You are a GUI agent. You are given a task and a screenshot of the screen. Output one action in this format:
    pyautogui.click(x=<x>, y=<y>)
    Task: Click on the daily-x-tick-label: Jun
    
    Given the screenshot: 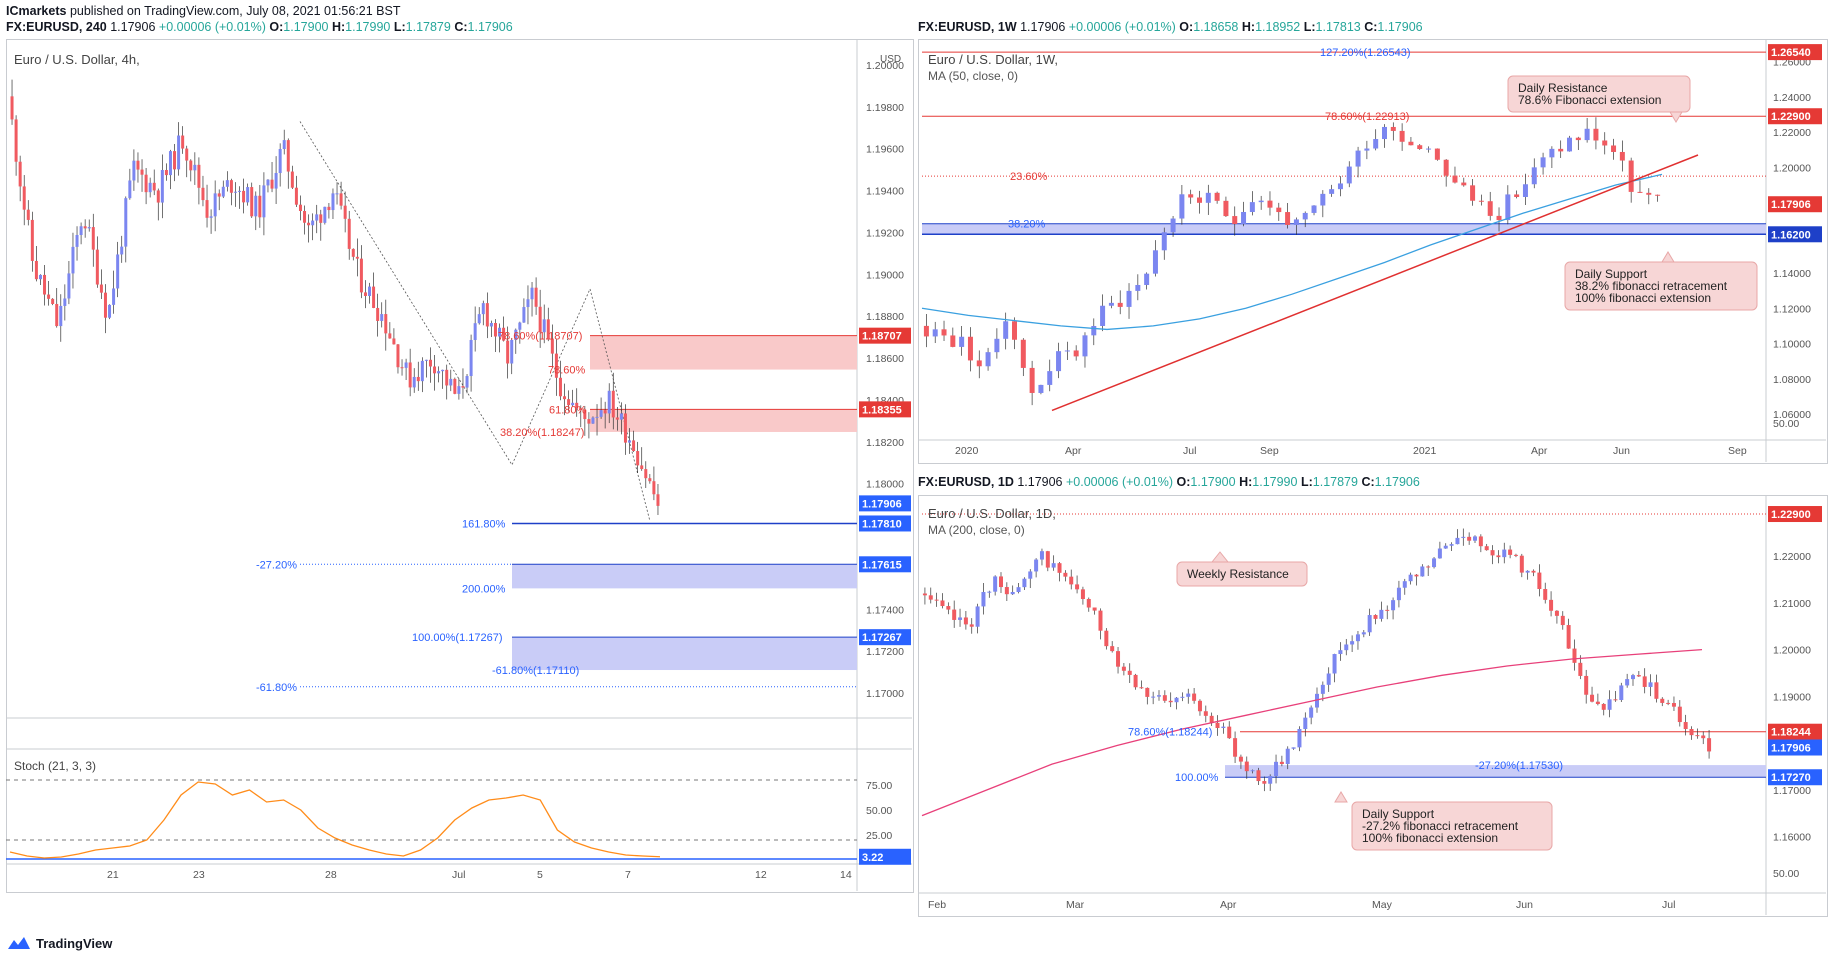 What is the action you would take?
    pyautogui.click(x=1524, y=905)
    